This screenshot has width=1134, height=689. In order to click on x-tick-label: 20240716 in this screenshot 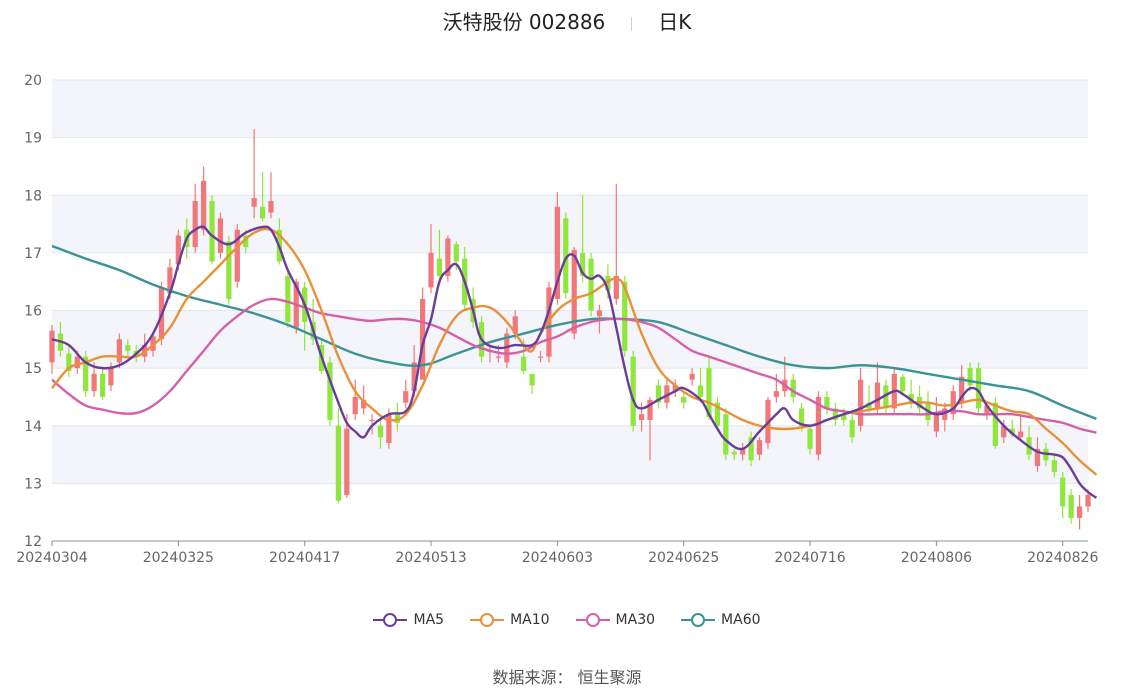, I will do `click(809, 558)`.